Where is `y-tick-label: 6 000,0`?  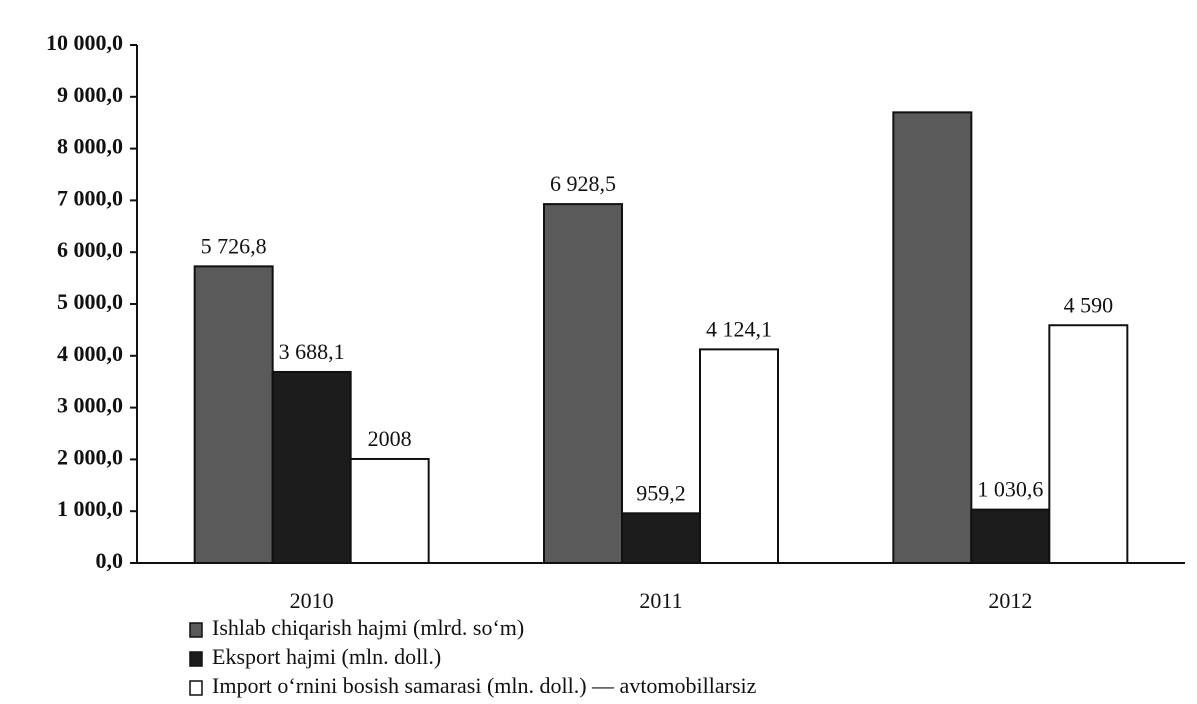 y-tick-label: 6 000,0 is located at coordinates (90, 249).